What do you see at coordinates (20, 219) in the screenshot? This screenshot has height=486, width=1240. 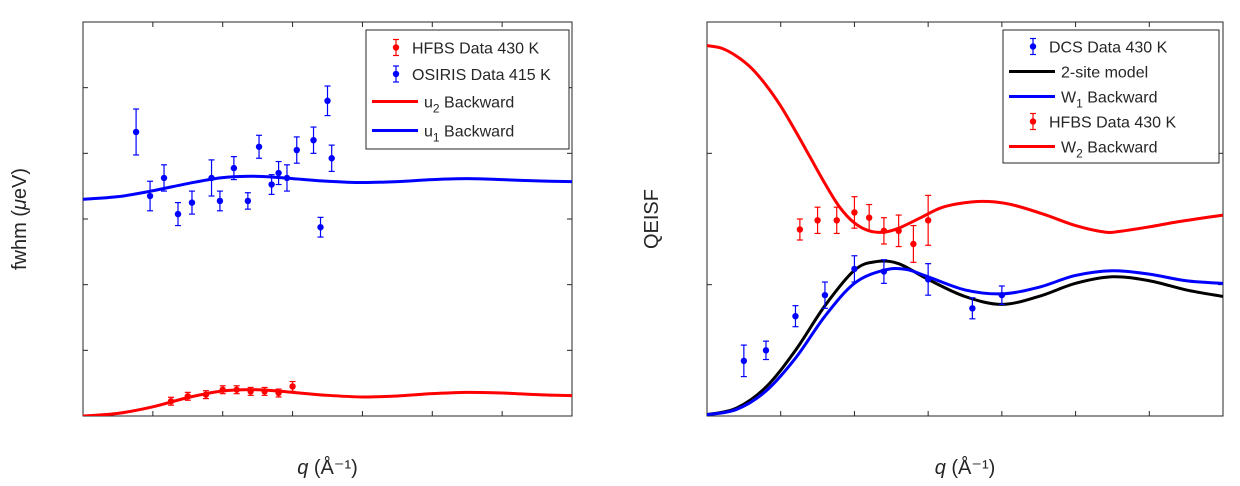 I see `y-axis-label: fwhm (μeV)` at bounding box center [20, 219].